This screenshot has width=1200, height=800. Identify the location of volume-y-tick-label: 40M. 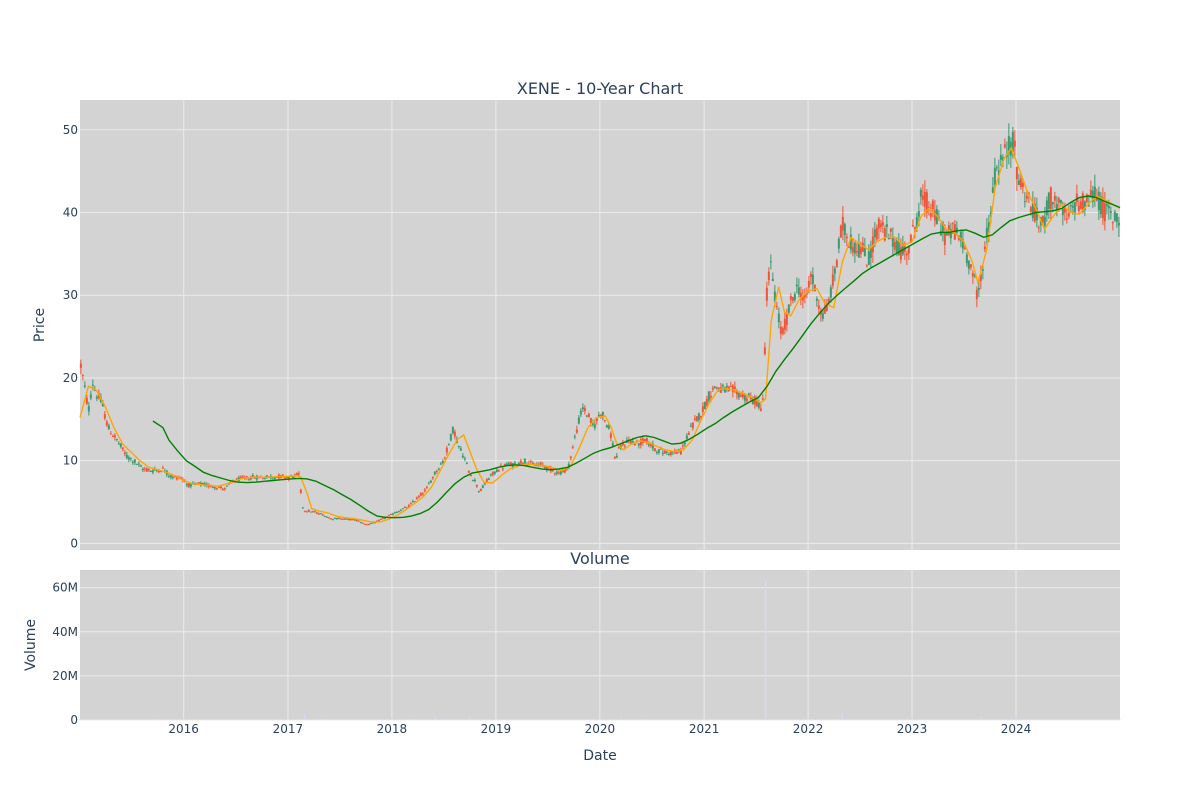
(65, 632).